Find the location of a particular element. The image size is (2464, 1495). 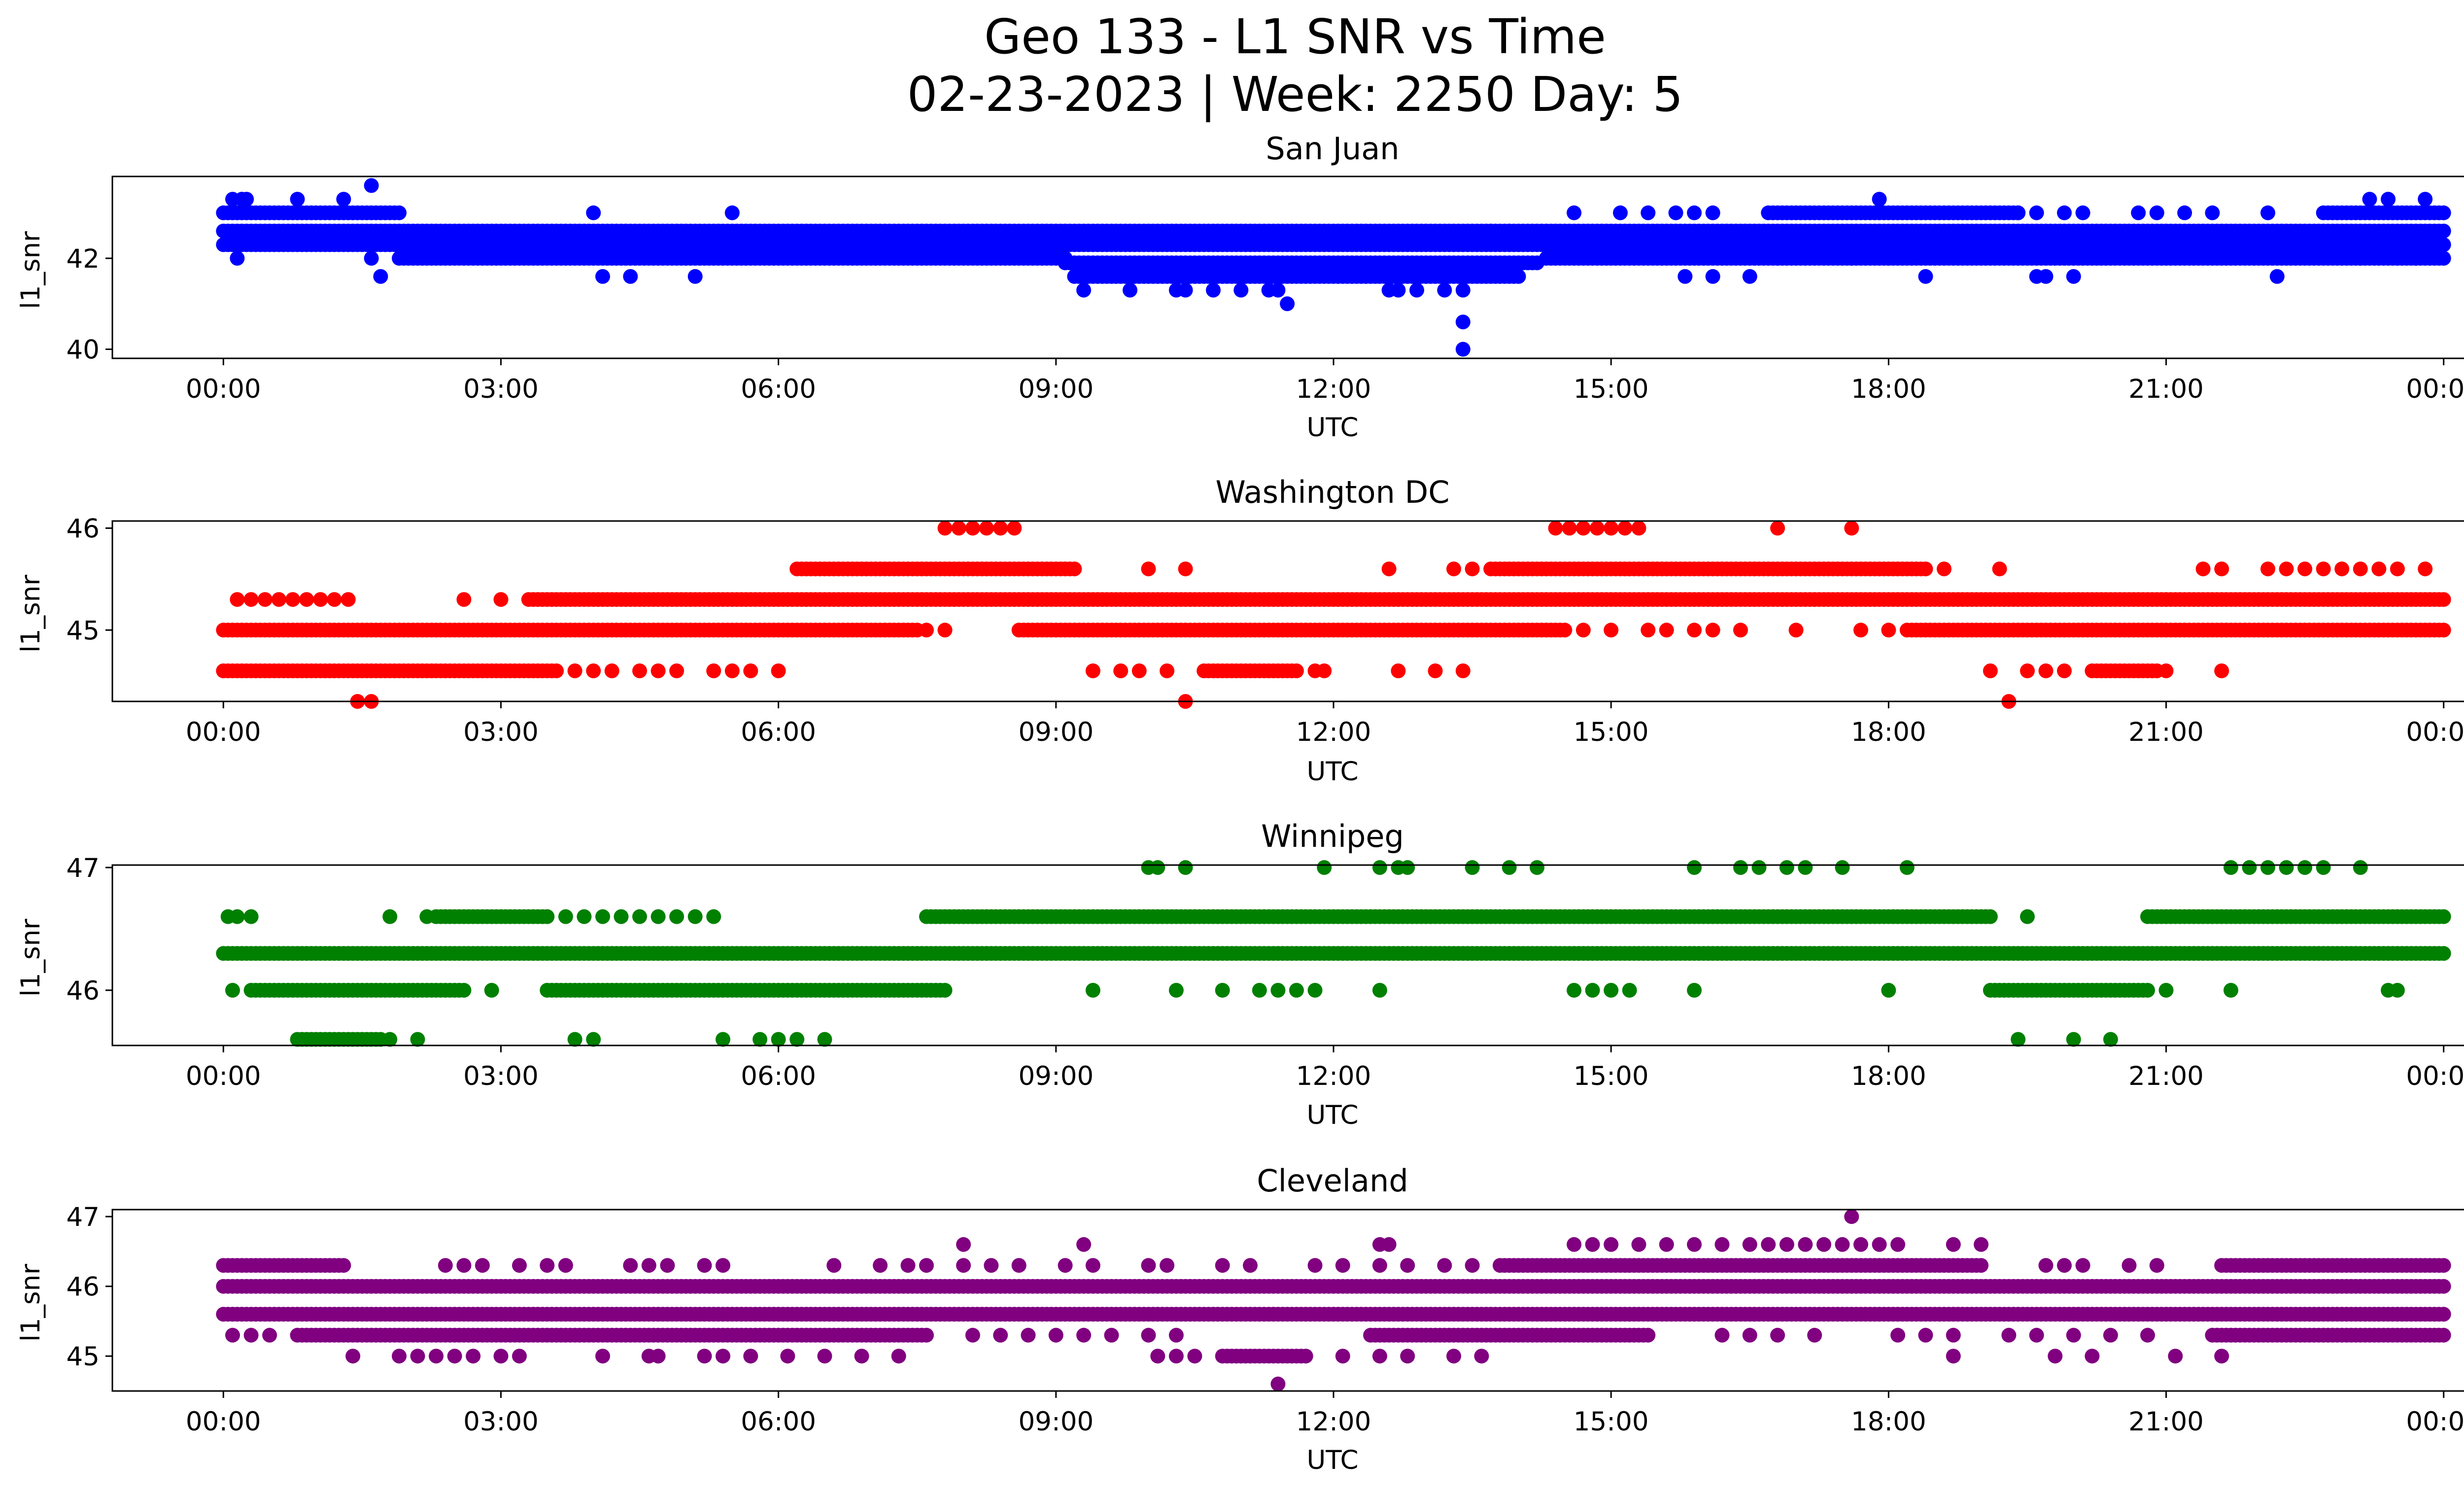

scatter-series is located at coordinates (1333, 267).